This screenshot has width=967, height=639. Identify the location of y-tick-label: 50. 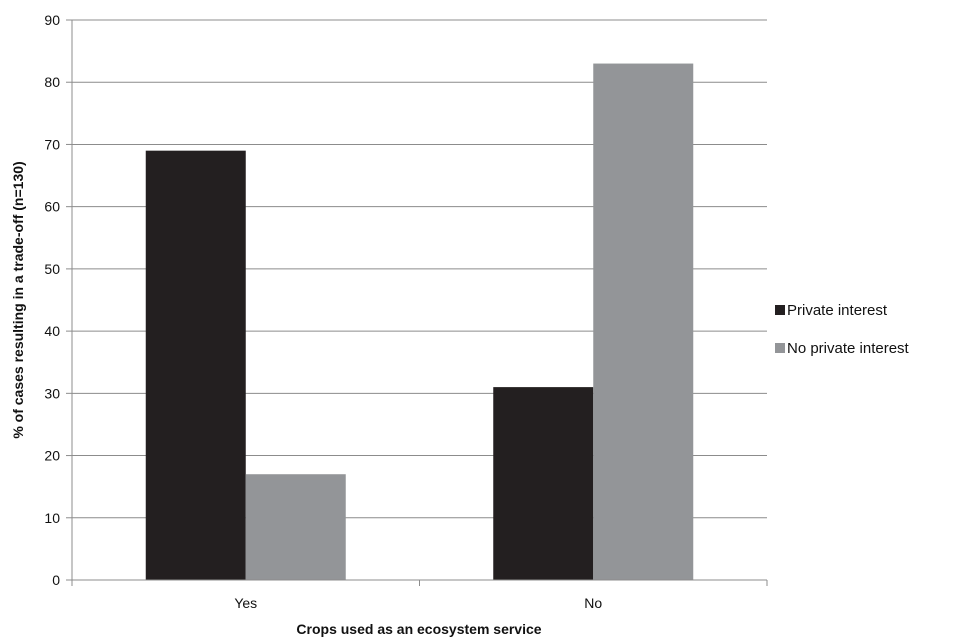
(52, 269).